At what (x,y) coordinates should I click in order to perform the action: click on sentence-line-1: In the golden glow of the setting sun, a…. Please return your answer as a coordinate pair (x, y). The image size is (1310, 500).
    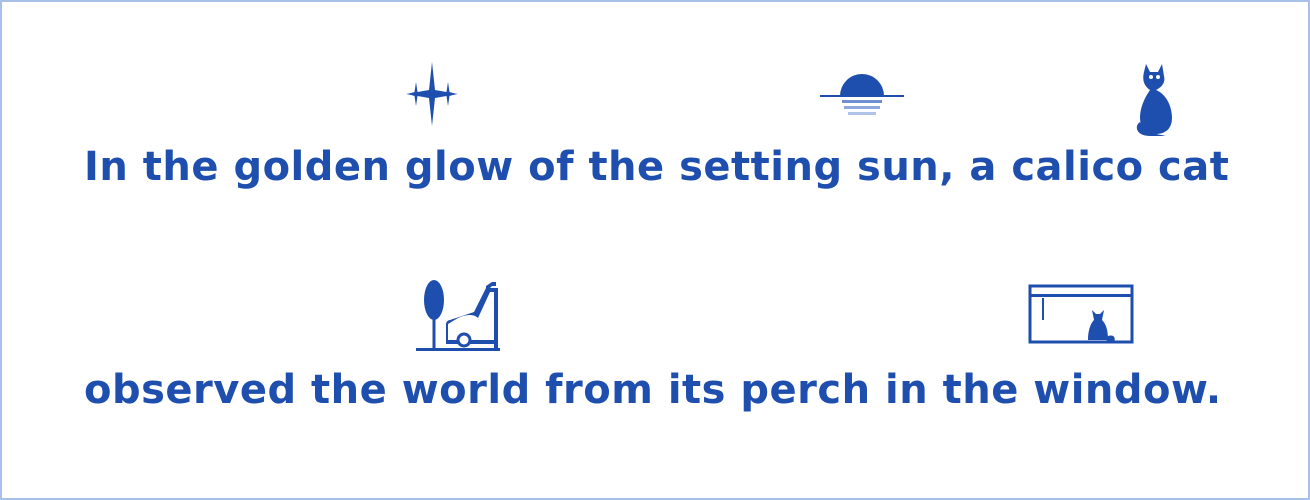
    Looking at the image, I should click on (657, 167).